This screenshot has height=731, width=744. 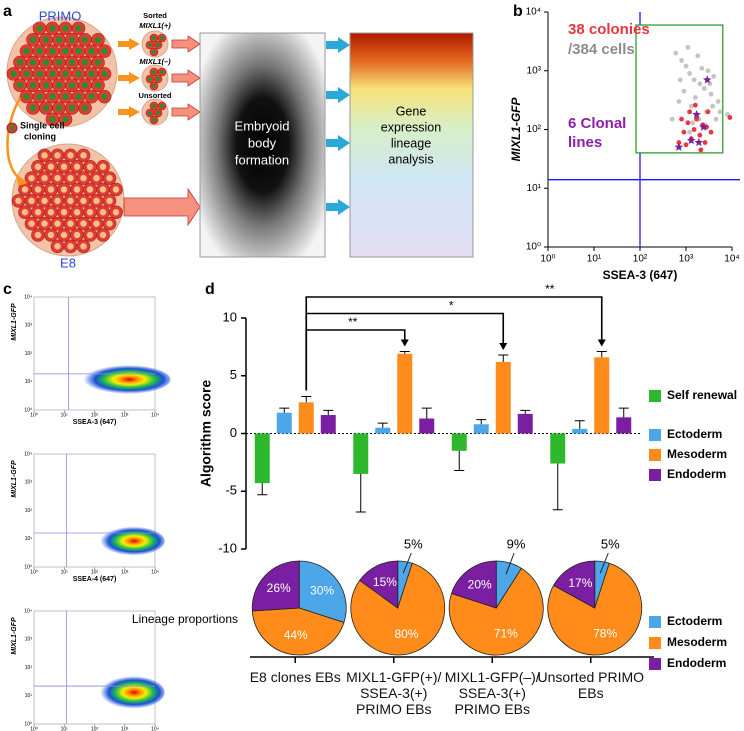 I want to click on panel-label: d, so click(x=210, y=289).